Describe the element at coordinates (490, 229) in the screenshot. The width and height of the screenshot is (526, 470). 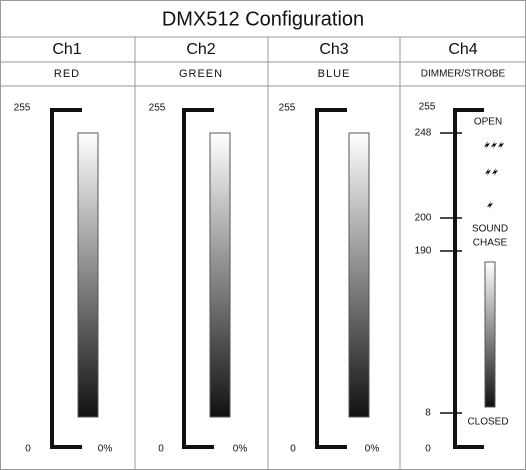
I see `state-label: SOUND` at that location.